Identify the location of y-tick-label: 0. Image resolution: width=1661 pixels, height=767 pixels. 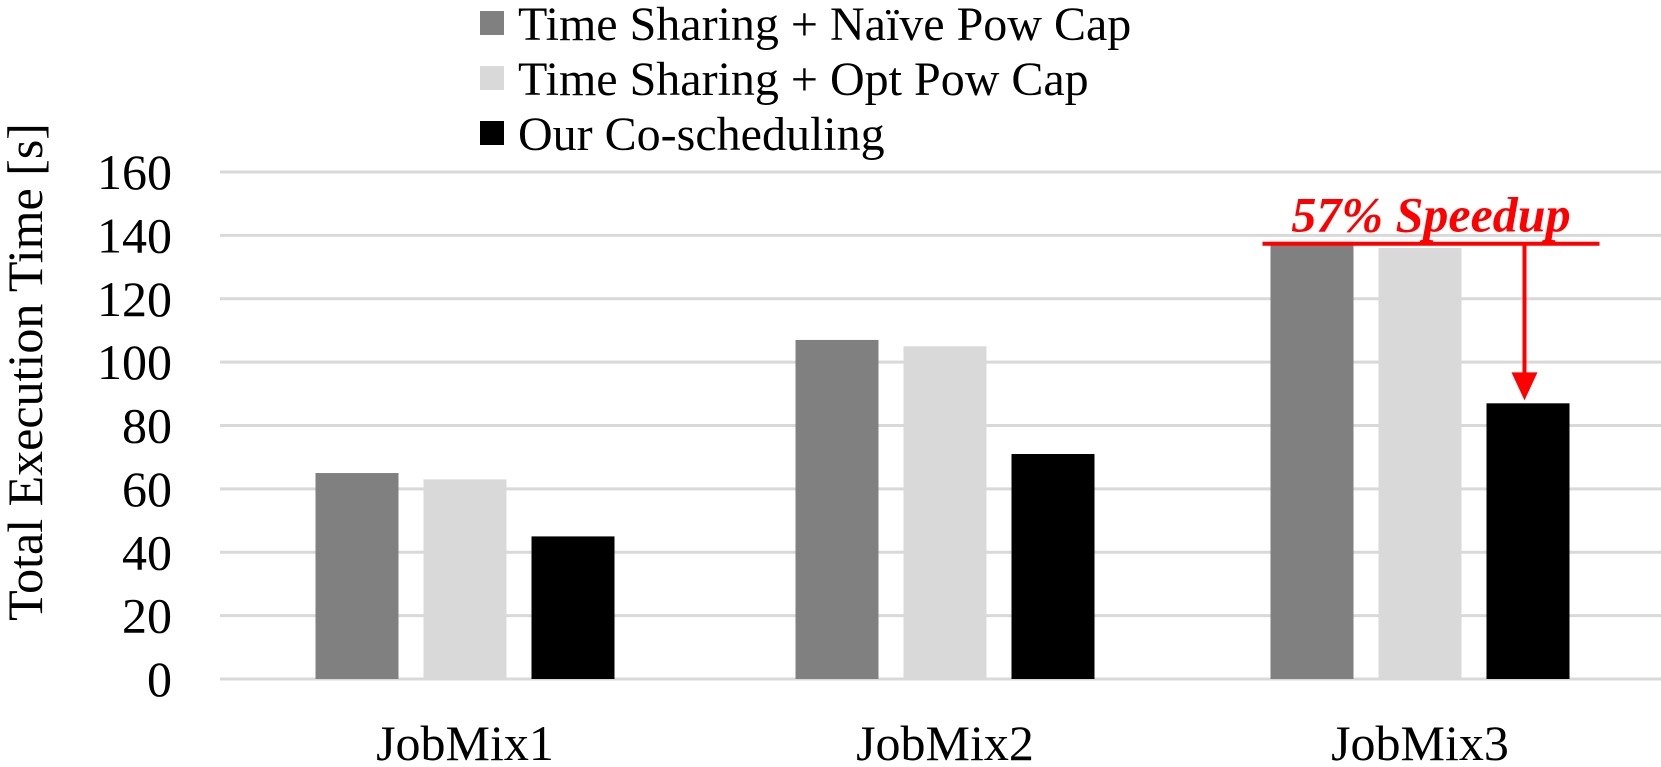
(159, 679).